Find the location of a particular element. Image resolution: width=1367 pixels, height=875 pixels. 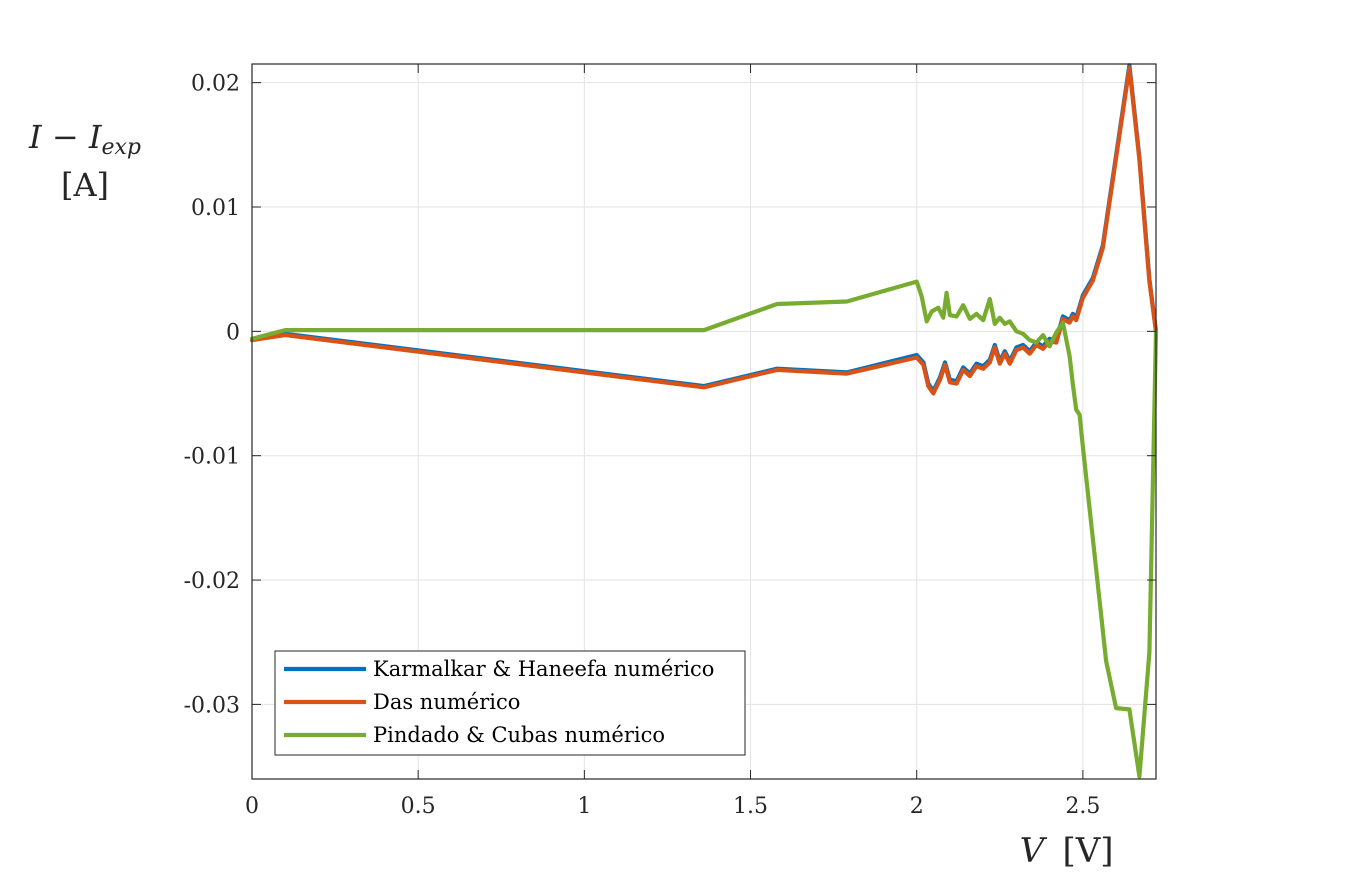

legend-label-3: Pindado & Cubas numérico is located at coordinates (519, 735).